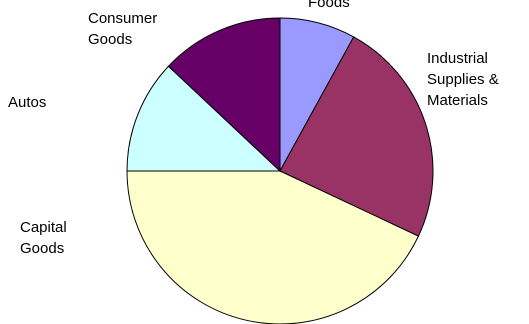 This screenshot has width=529, height=324. Describe the element at coordinates (123, 29) in the screenshot. I see `slice-label: Consumer Goods` at that location.